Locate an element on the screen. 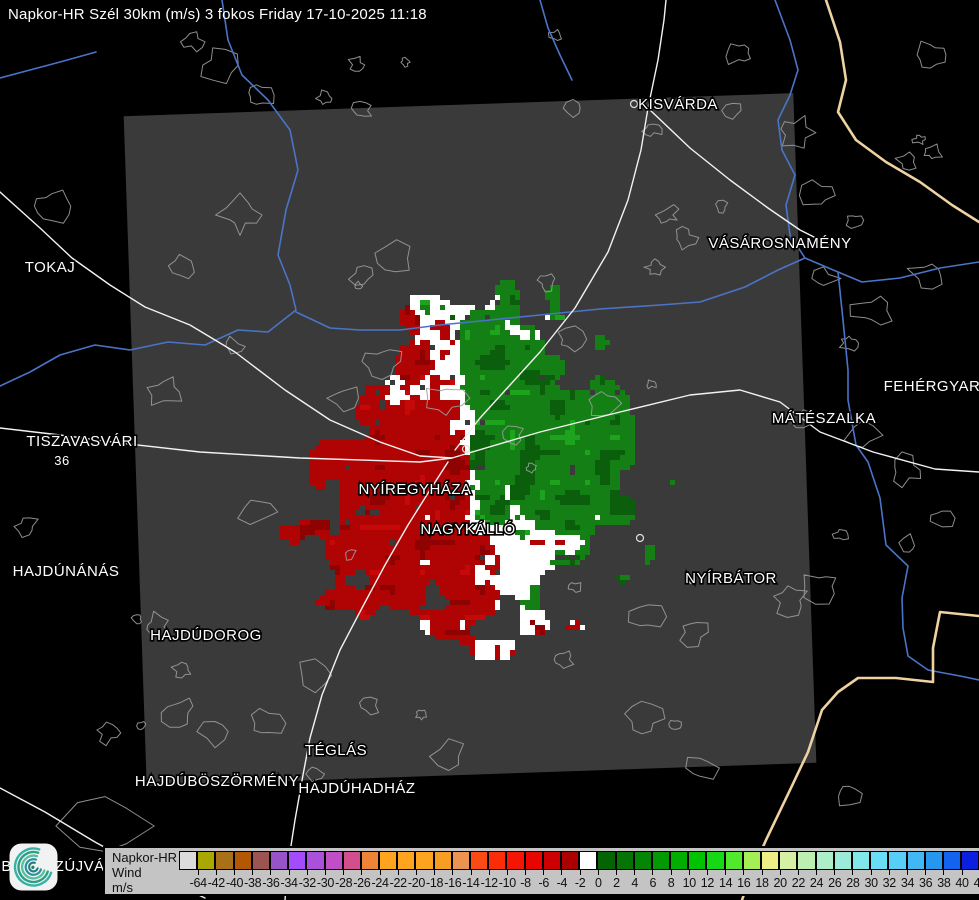 Image resolution: width=979 pixels, height=900 pixels. legend-stop: 30 is located at coordinates (864, 873).